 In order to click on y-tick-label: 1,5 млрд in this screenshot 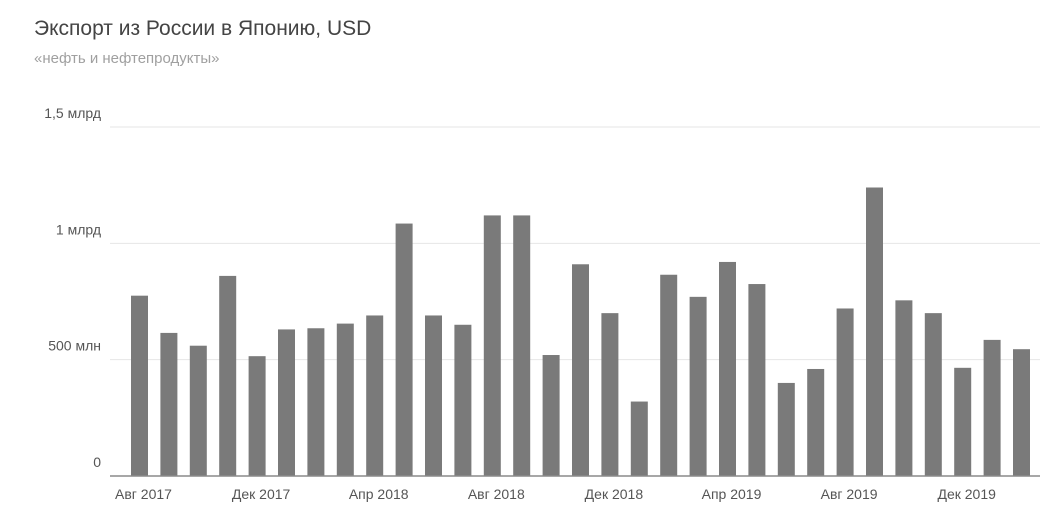, I will do `click(72, 113)`.